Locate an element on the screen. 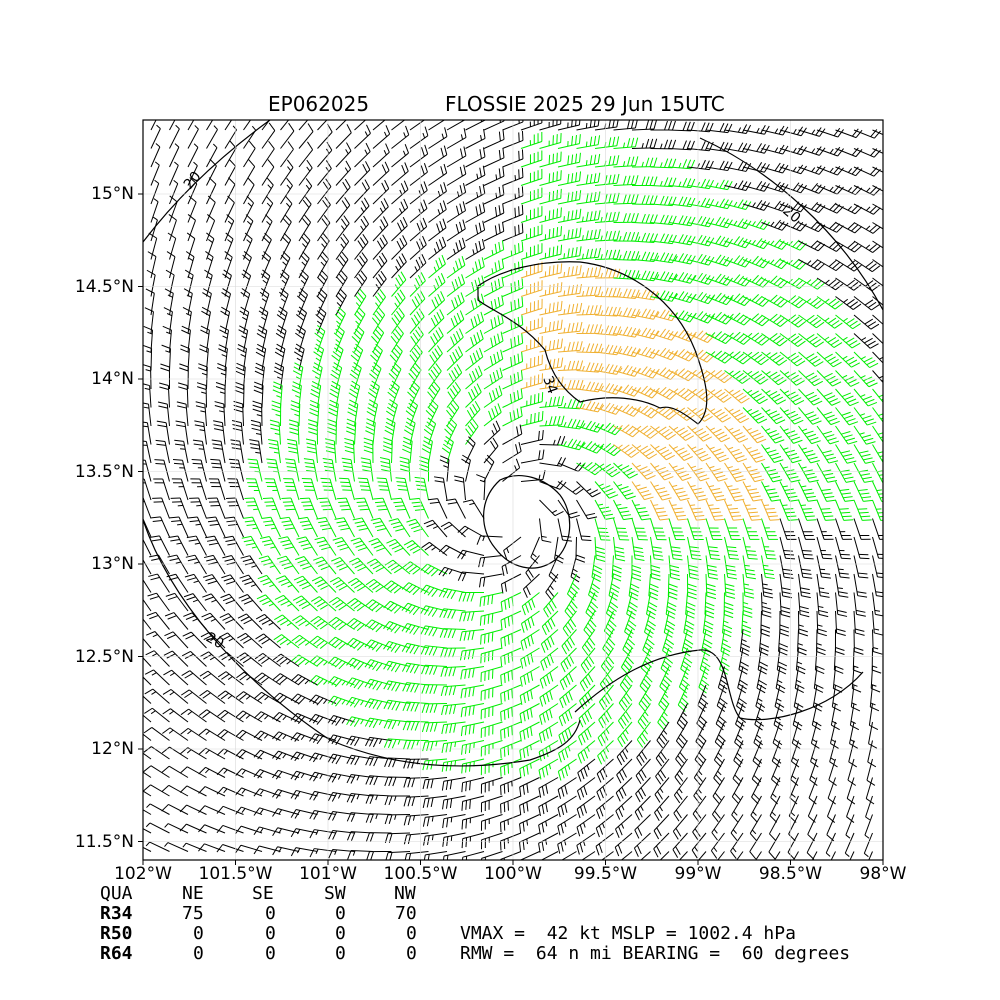 Image resolution: width=1000 pixels, height=1000 pixels. contour-20-southwest is located at coordinates (362, 643).